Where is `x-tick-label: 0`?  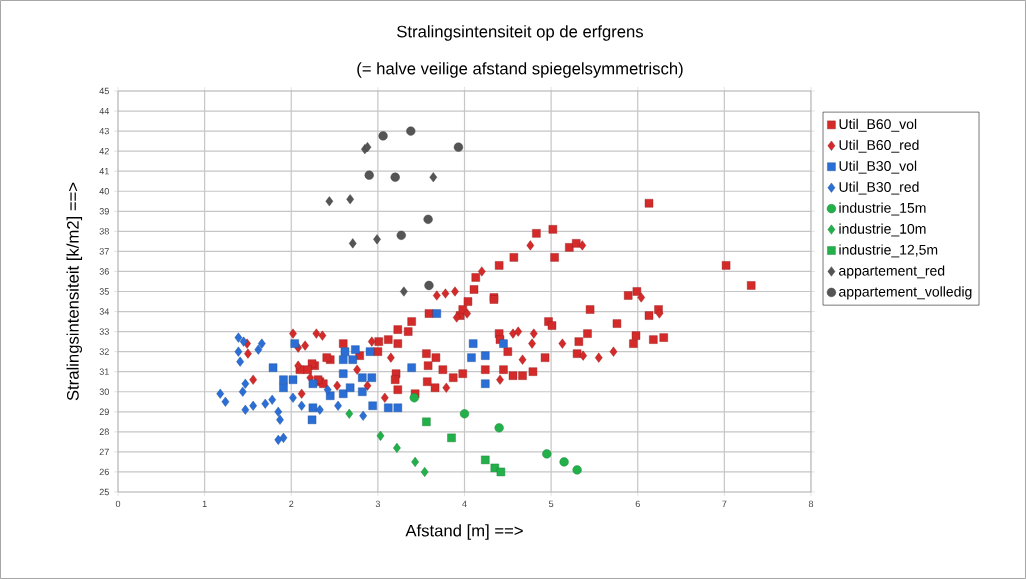 x-tick-label: 0 is located at coordinates (118, 504).